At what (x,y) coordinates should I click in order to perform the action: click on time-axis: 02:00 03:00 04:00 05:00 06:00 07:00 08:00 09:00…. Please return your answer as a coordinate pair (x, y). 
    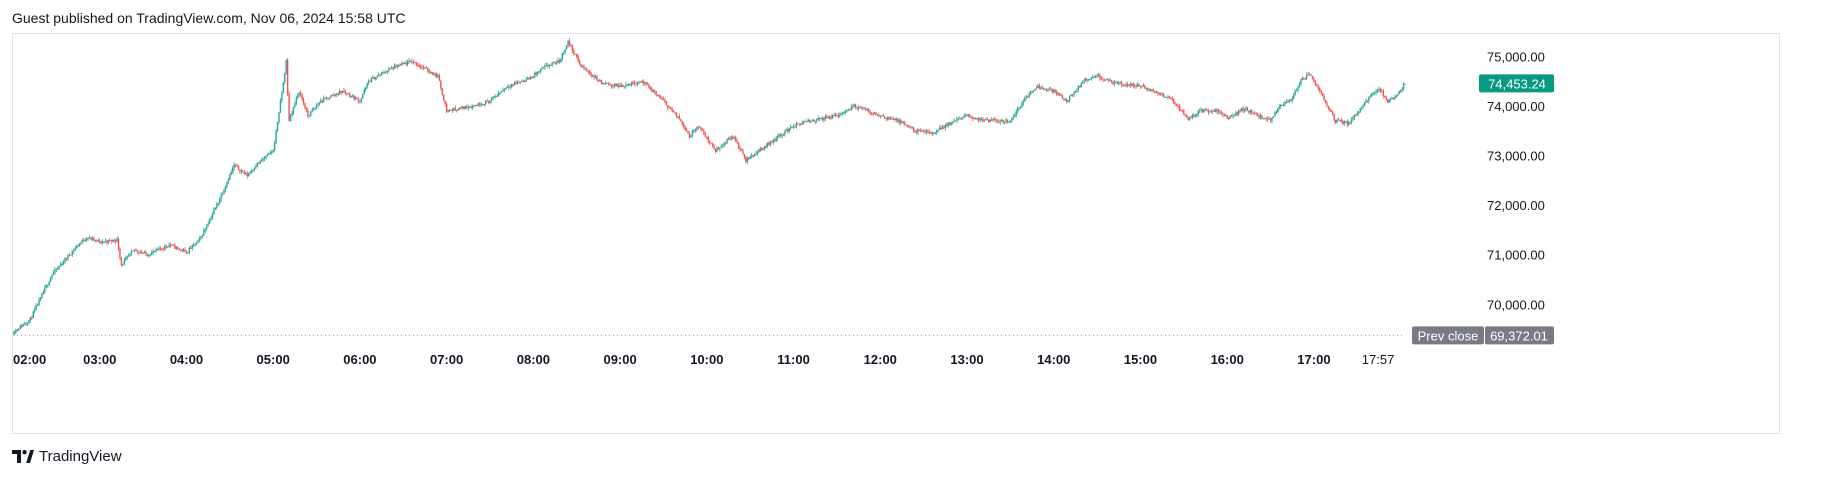
    Looking at the image, I should click on (703, 359).